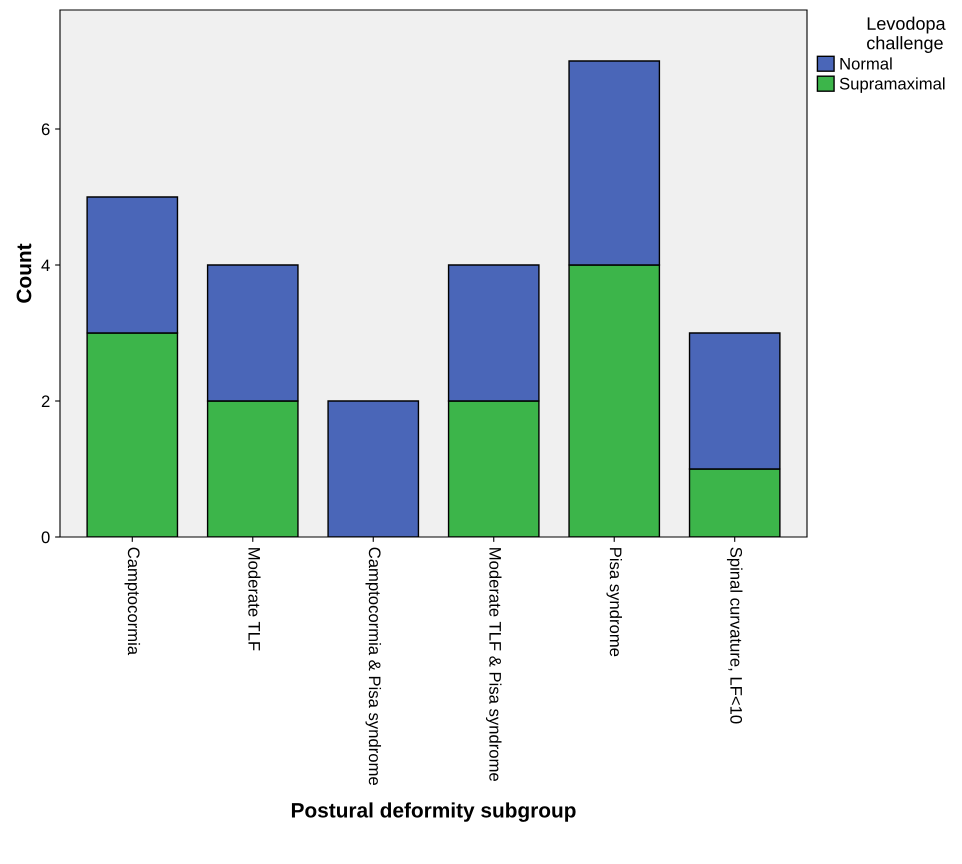 This screenshot has width=962, height=864. I want to click on x-tick-label: Camptocormia, so click(132, 602).